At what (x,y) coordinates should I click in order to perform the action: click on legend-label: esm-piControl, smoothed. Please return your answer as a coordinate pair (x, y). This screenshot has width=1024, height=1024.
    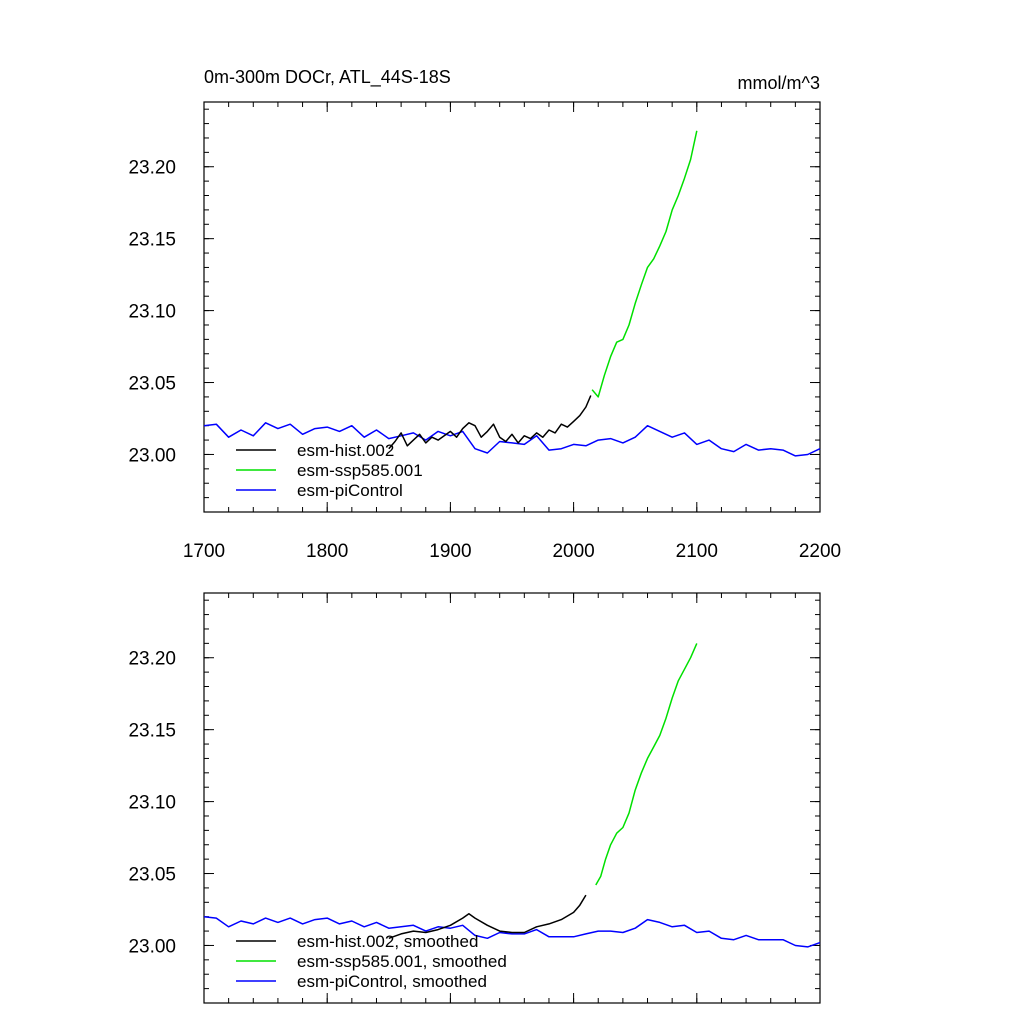
    Looking at the image, I should click on (392, 981).